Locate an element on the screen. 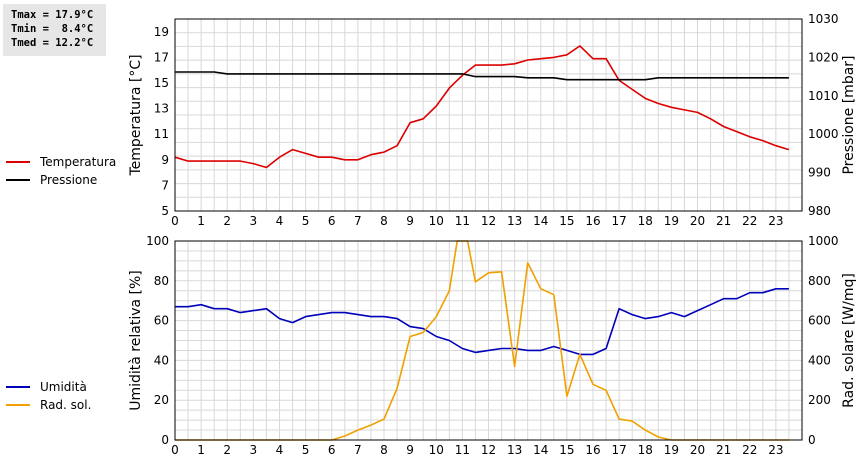 The height and width of the screenshot is (460, 860). legend-item-temperatura: Temperatura is located at coordinates (61, 162).